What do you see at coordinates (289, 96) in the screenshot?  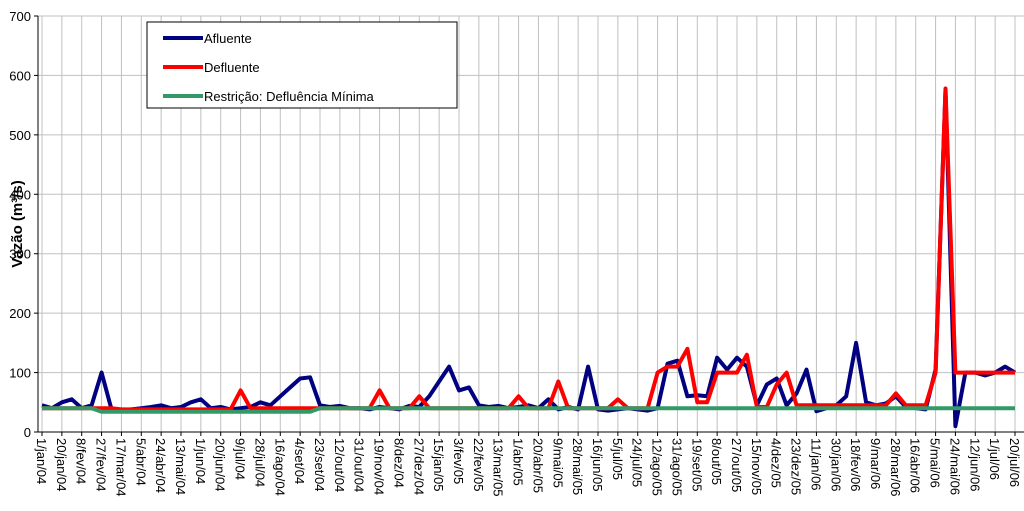 I see `legend-label: Restrição: Defluência Mínima` at bounding box center [289, 96].